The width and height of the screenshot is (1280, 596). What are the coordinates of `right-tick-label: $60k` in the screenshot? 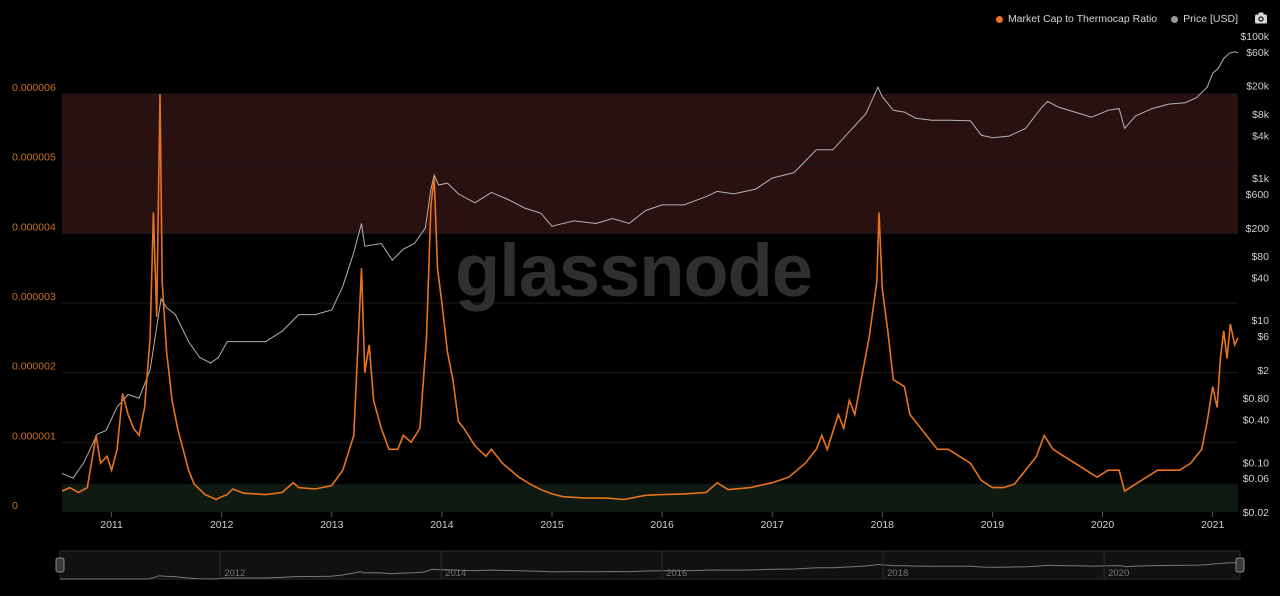 It's located at (1258, 53).